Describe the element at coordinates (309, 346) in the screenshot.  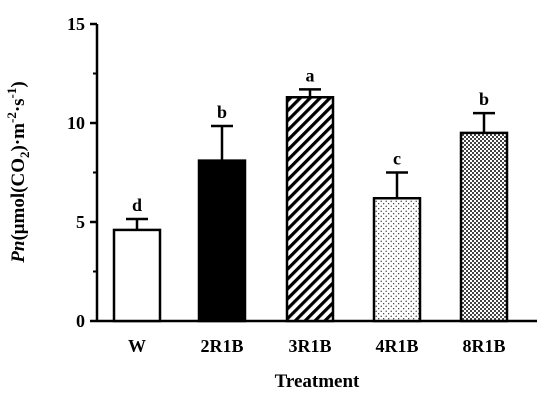
I see `x-tick-label: 3R1B` at that location.